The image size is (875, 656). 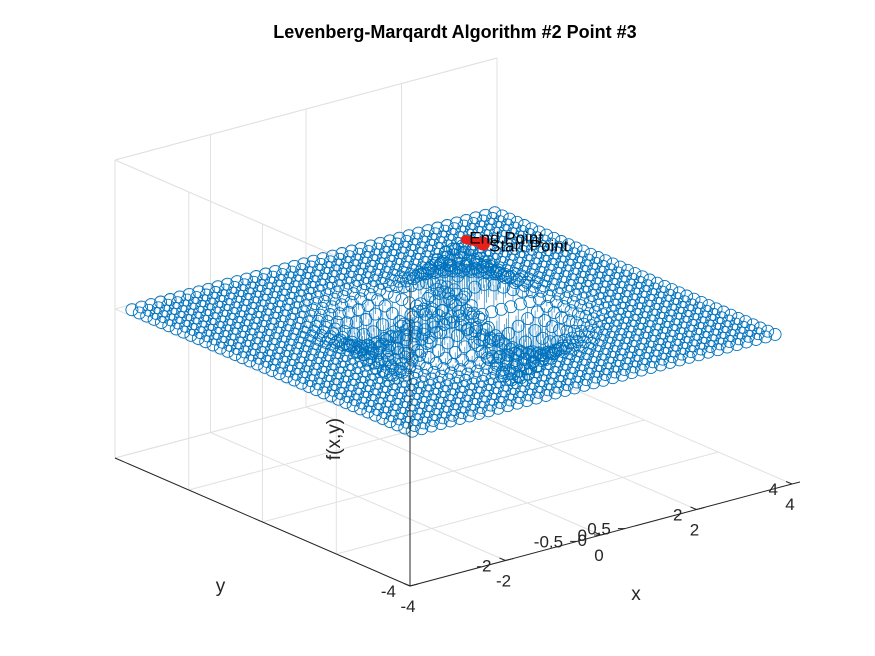 What do you see at coordinates (529, 246) in the screenshot?
I see `start-point-label: Start Point` at bounding box center [529, 246].